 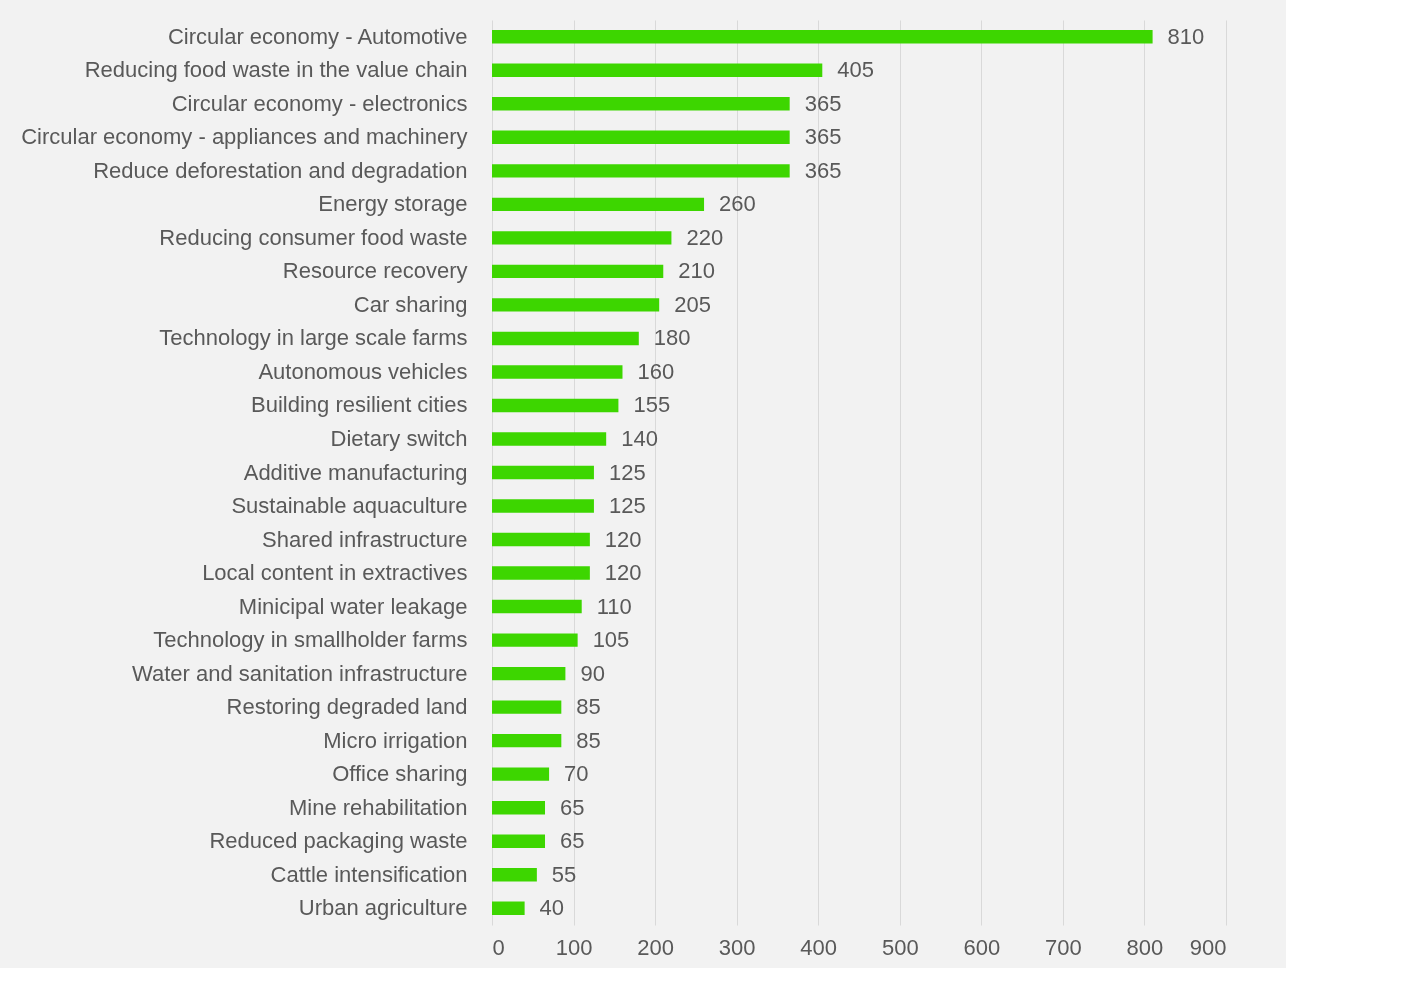 I want to click on x-tick-label: 500, so click(x=900, y=947).